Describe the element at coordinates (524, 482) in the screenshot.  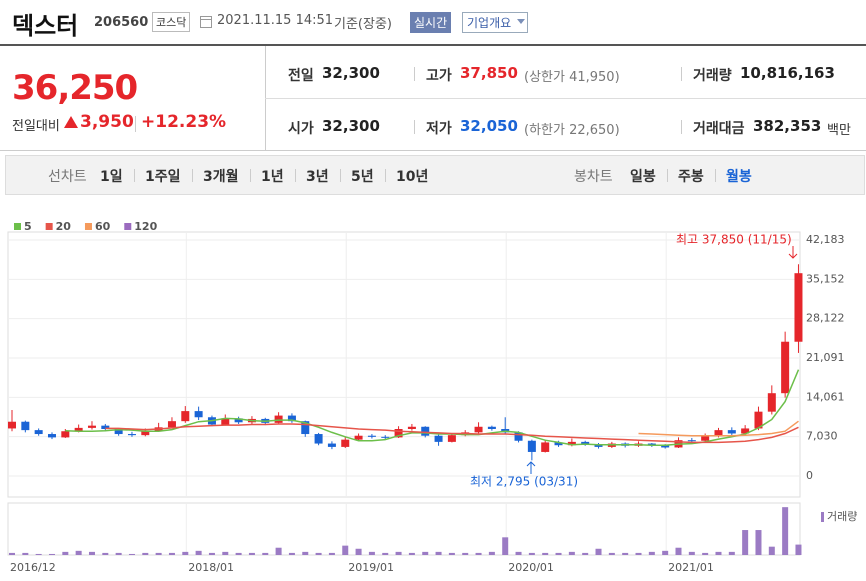
I see `min-annotation: 최저 2,795 (03/31)` at that location.